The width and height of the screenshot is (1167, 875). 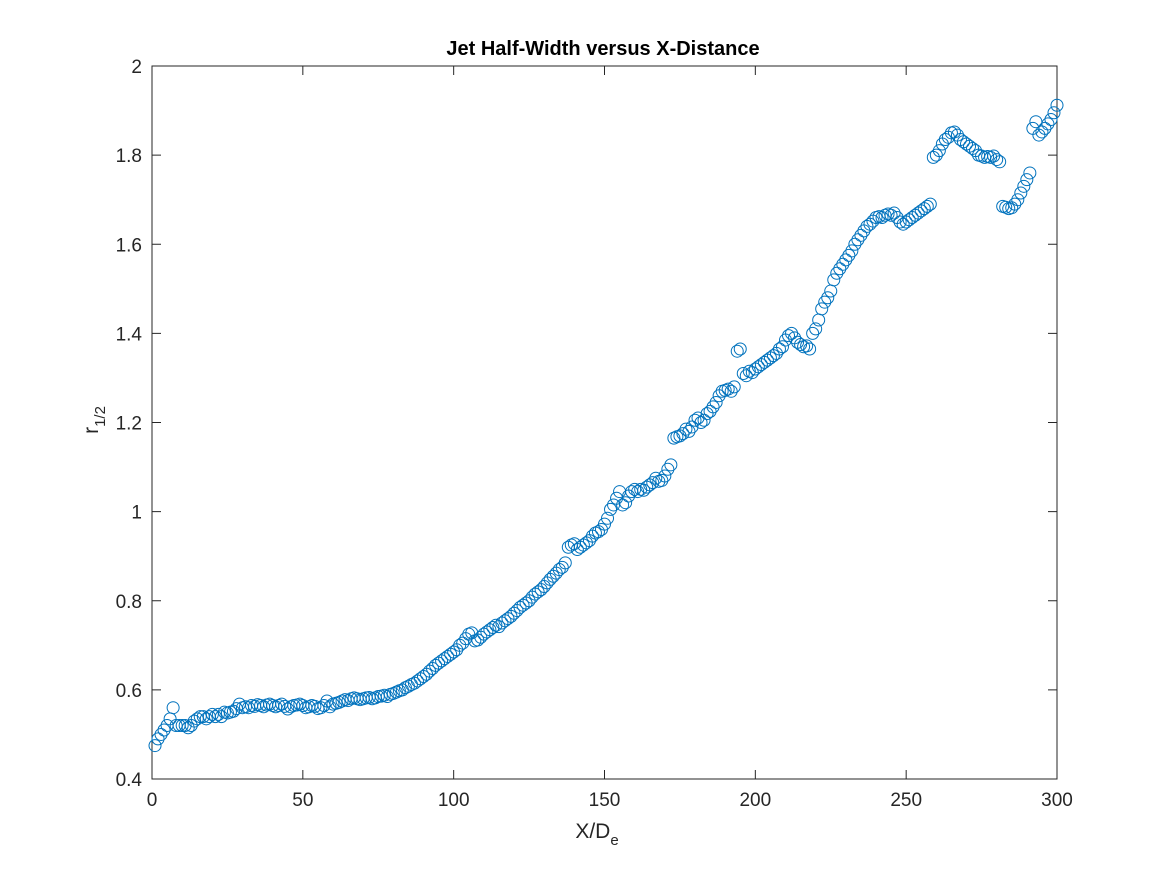 I want to click on x-tick-label: 200, so click(x=755, y=800).